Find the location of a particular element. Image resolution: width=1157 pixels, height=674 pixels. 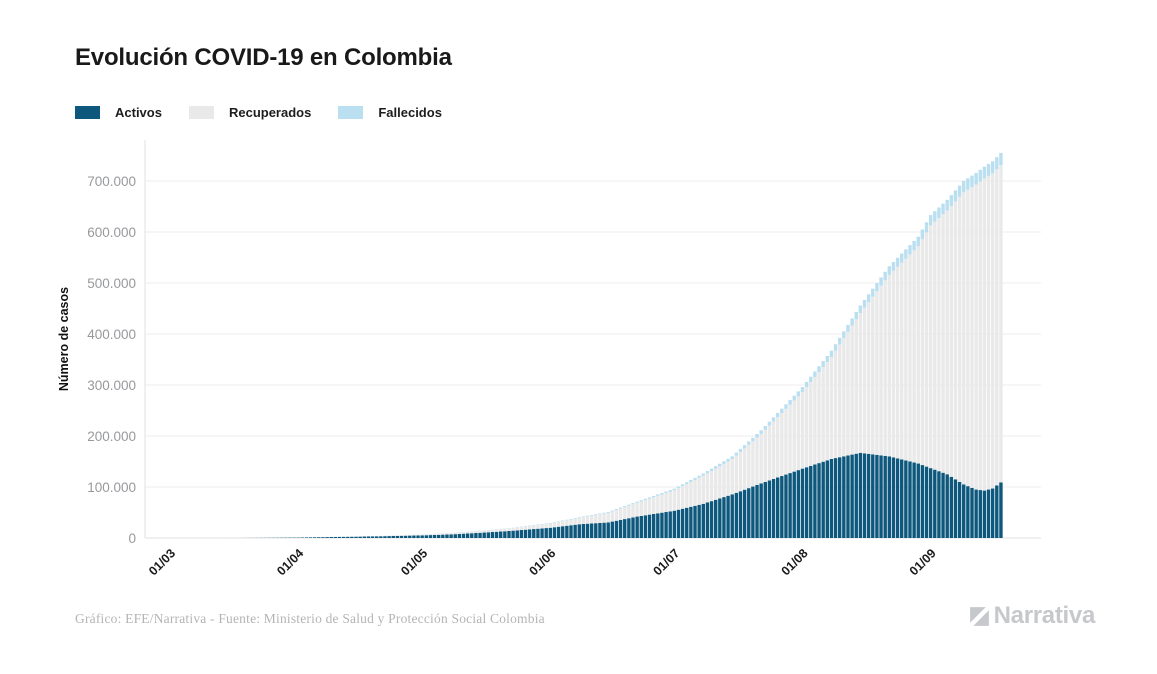

bars-activos is located at coordinates (616, 495).